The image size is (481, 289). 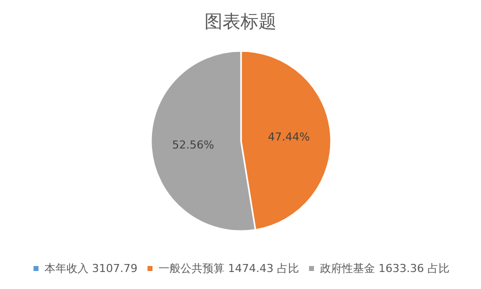 What do you see at coordinates (193, 145) in the screenshot?
I see `data-label: 52.56%` at bounding box center [193, 145].